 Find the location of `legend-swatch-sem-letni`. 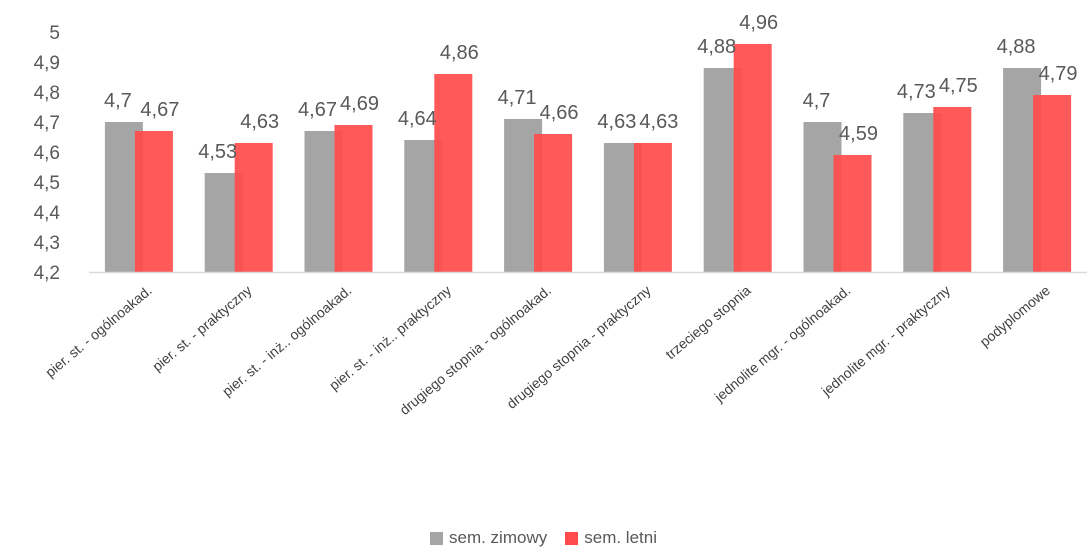

legend-swatch-sem-letni is located at coordinates (572, 538).